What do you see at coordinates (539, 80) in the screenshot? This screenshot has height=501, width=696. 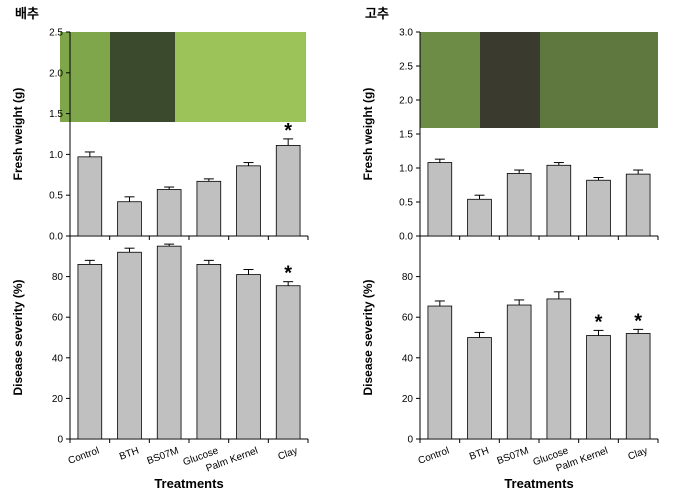 I see `photo-right` at bounding box center [539, 80].